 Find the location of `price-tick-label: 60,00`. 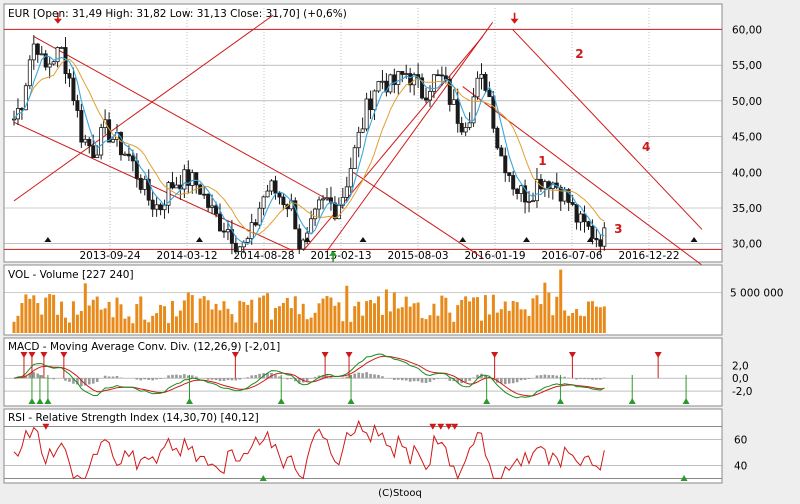

price-tick-label: 60,00 is located at coordinates (747, 30).